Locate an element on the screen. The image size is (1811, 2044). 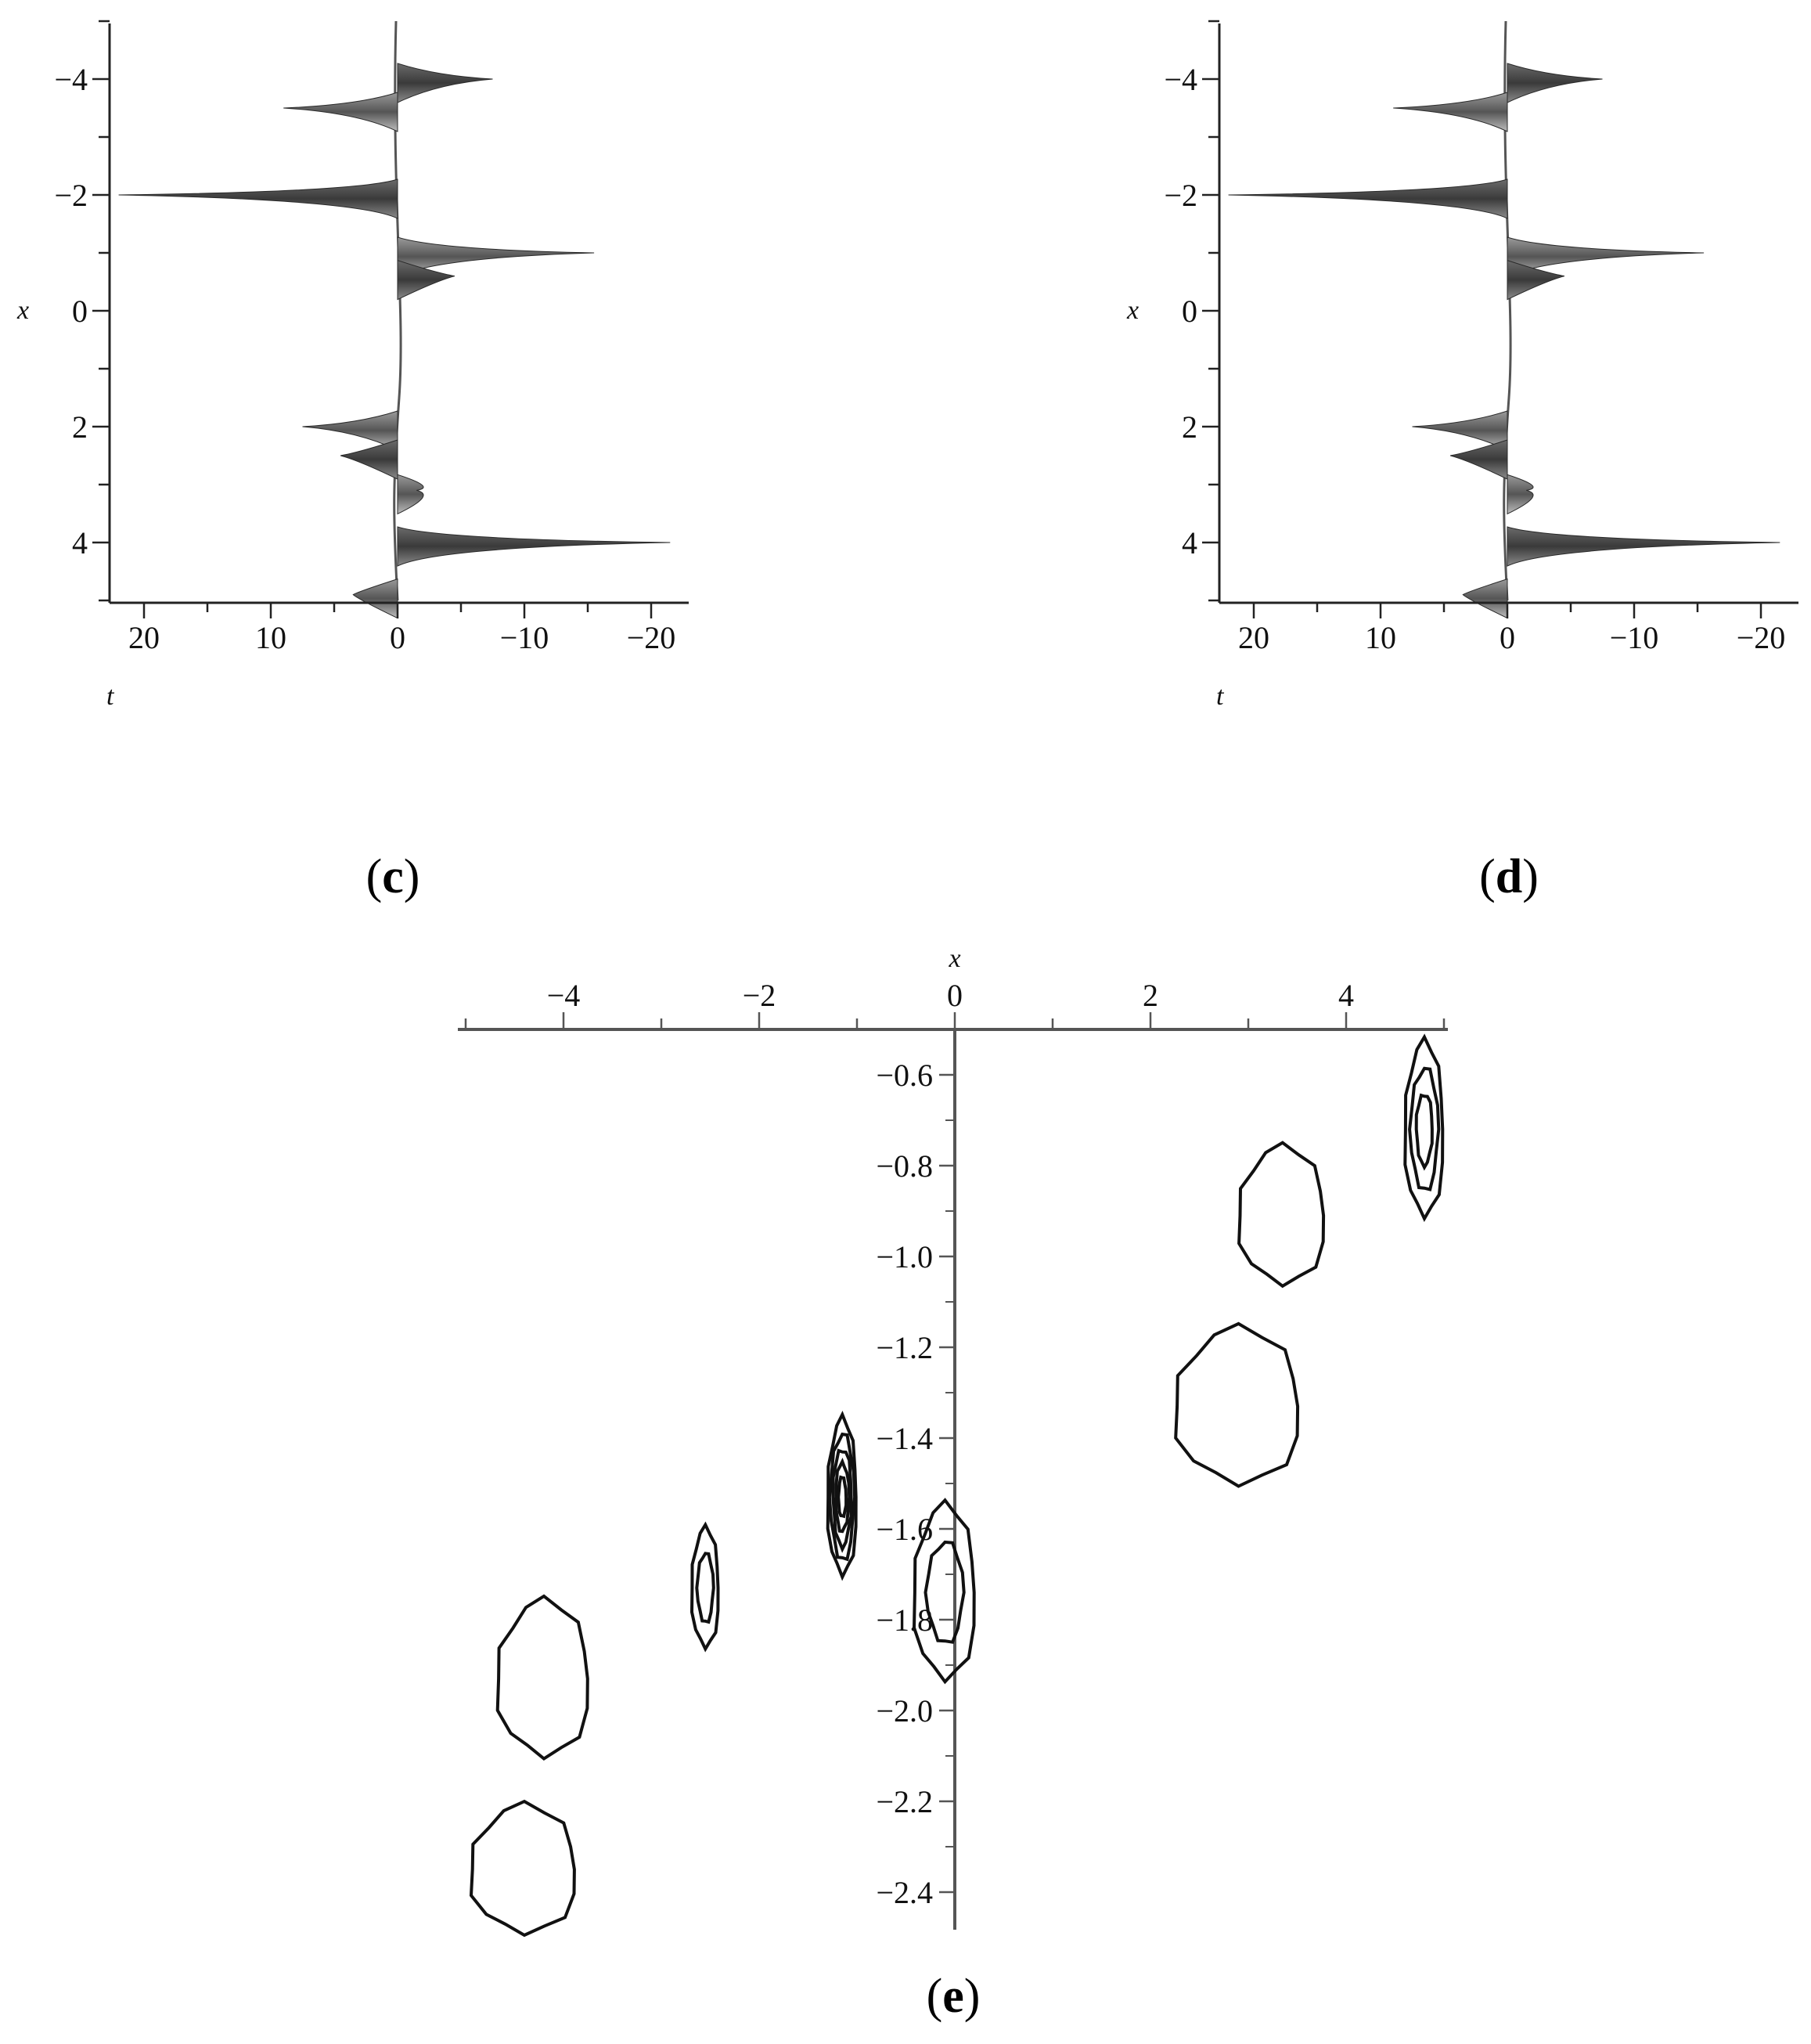
y-tick-label: −0.6 is located at coordinates (905, 1075).